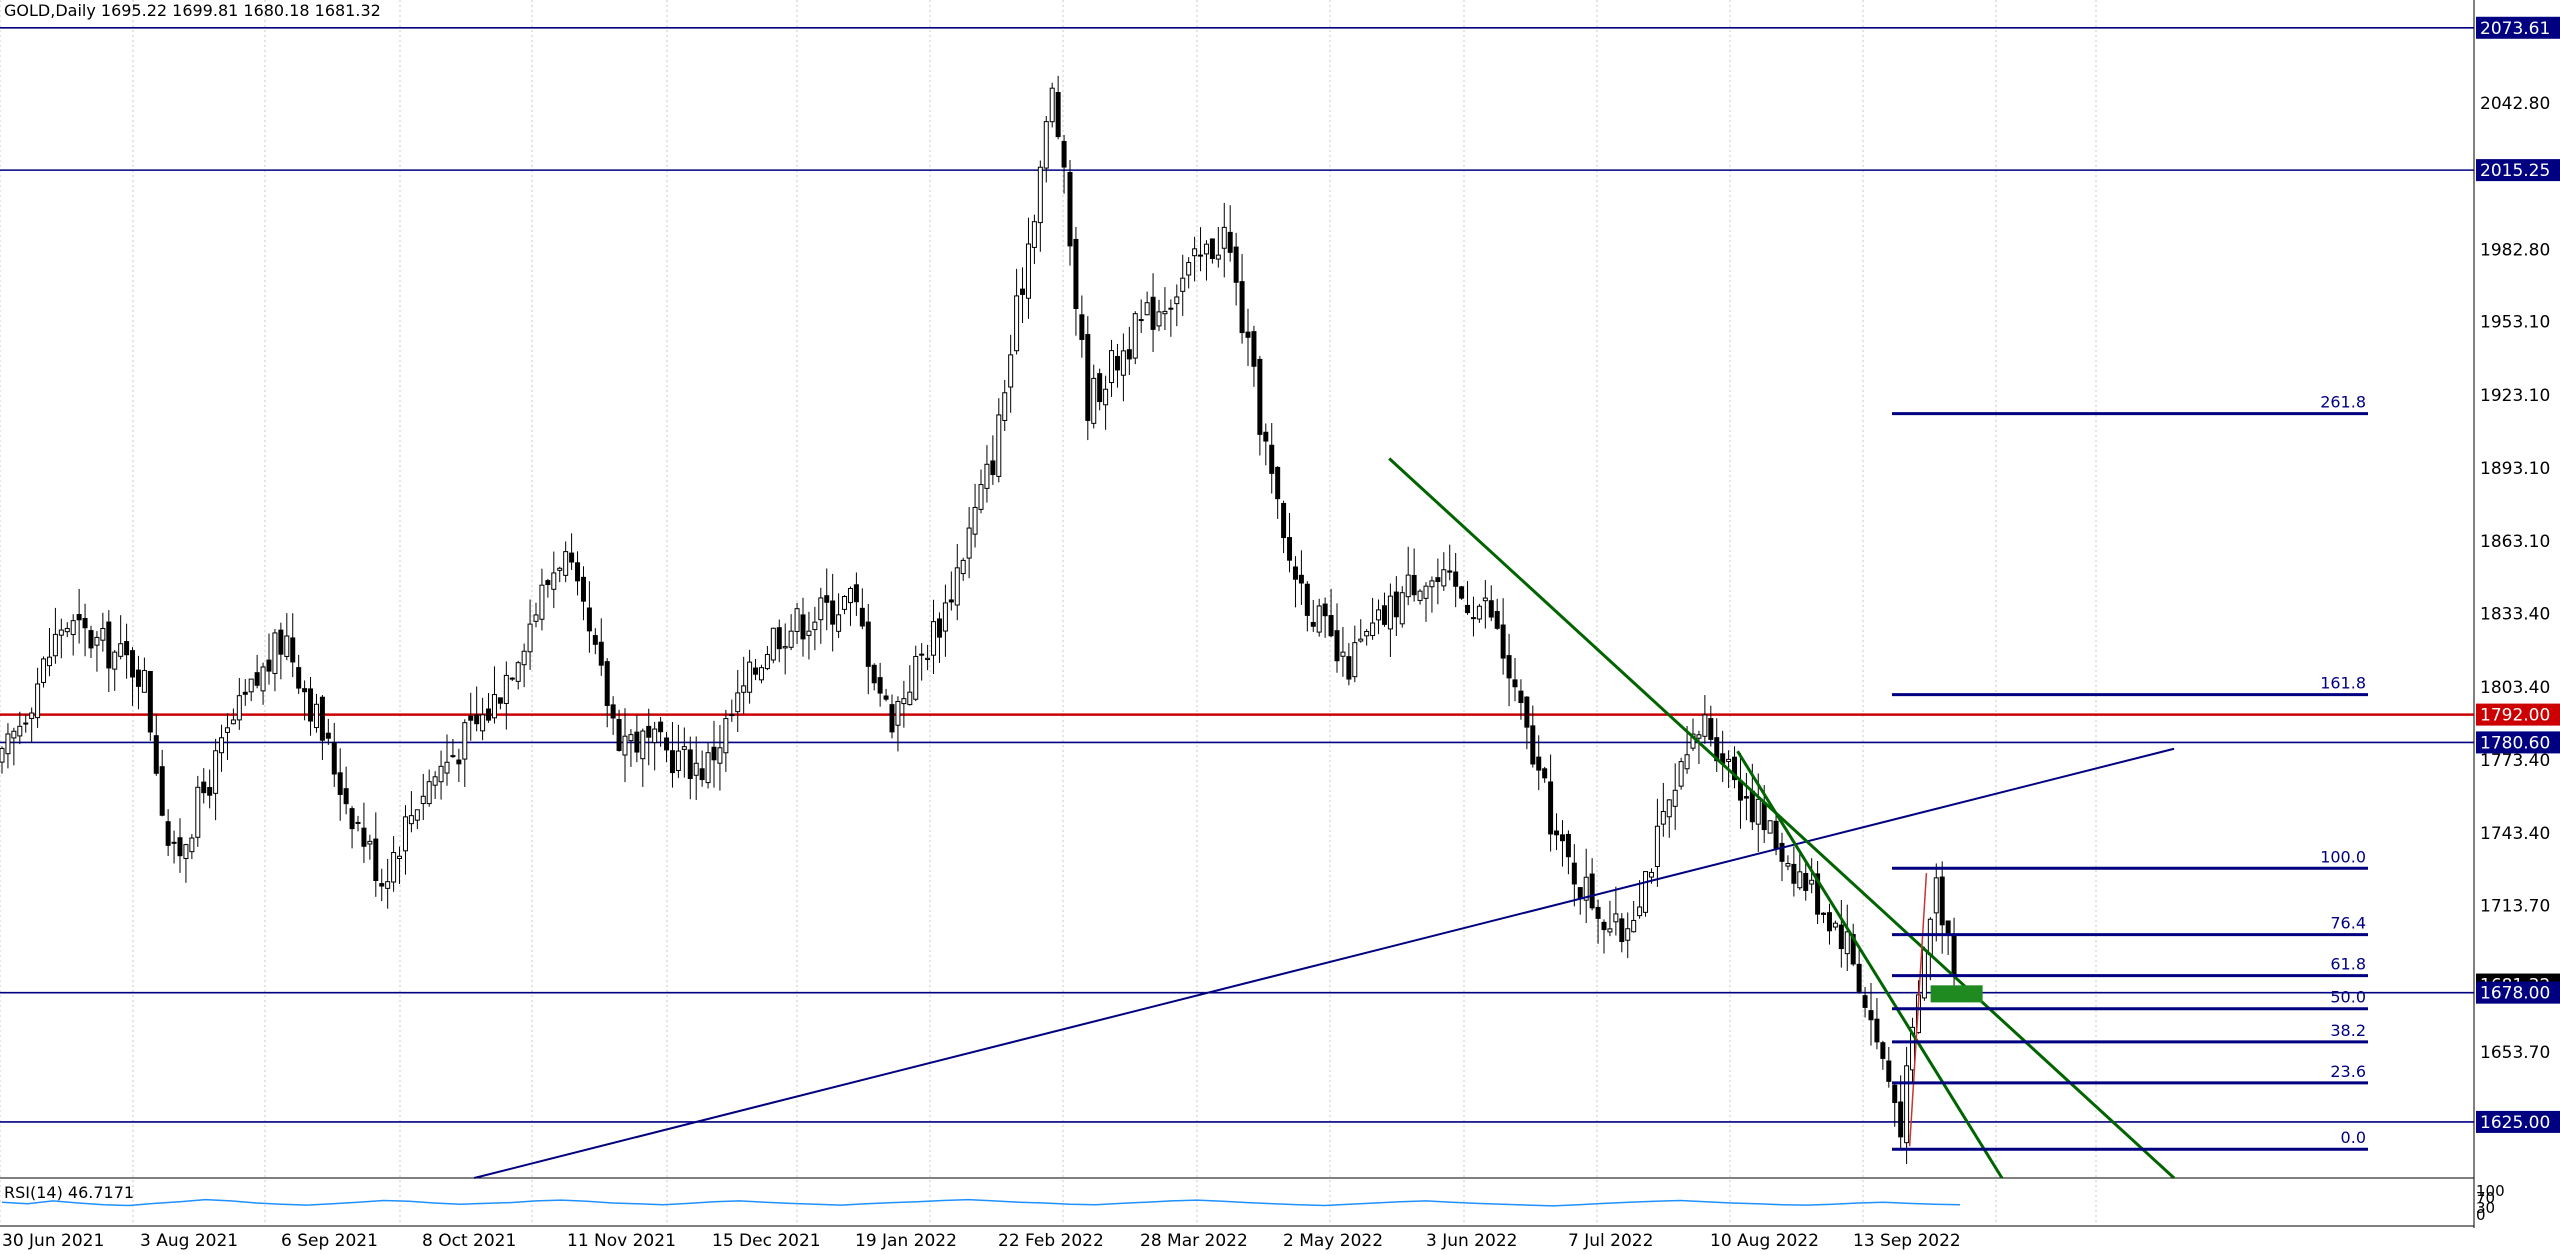  What do you see at coordinates (2348, 1030) in the screenshot?
I see `fib-level-label: 38.2` at bounding box center [2348, 1030].